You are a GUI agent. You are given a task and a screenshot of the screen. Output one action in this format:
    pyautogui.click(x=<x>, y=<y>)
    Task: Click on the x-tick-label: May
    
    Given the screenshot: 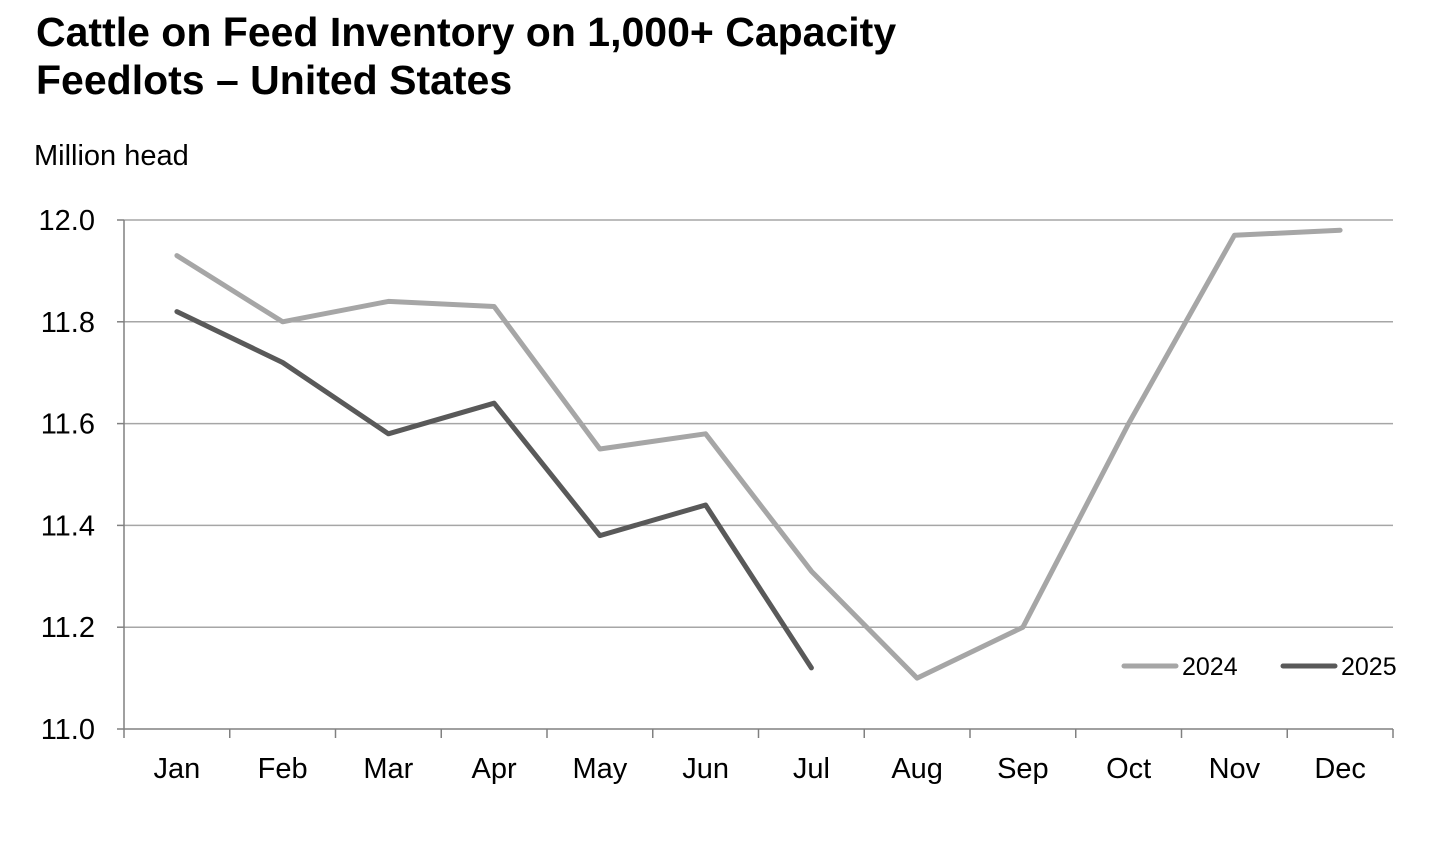 What is the action you would take?
    pyautogui.click(x=599, y=769)
    